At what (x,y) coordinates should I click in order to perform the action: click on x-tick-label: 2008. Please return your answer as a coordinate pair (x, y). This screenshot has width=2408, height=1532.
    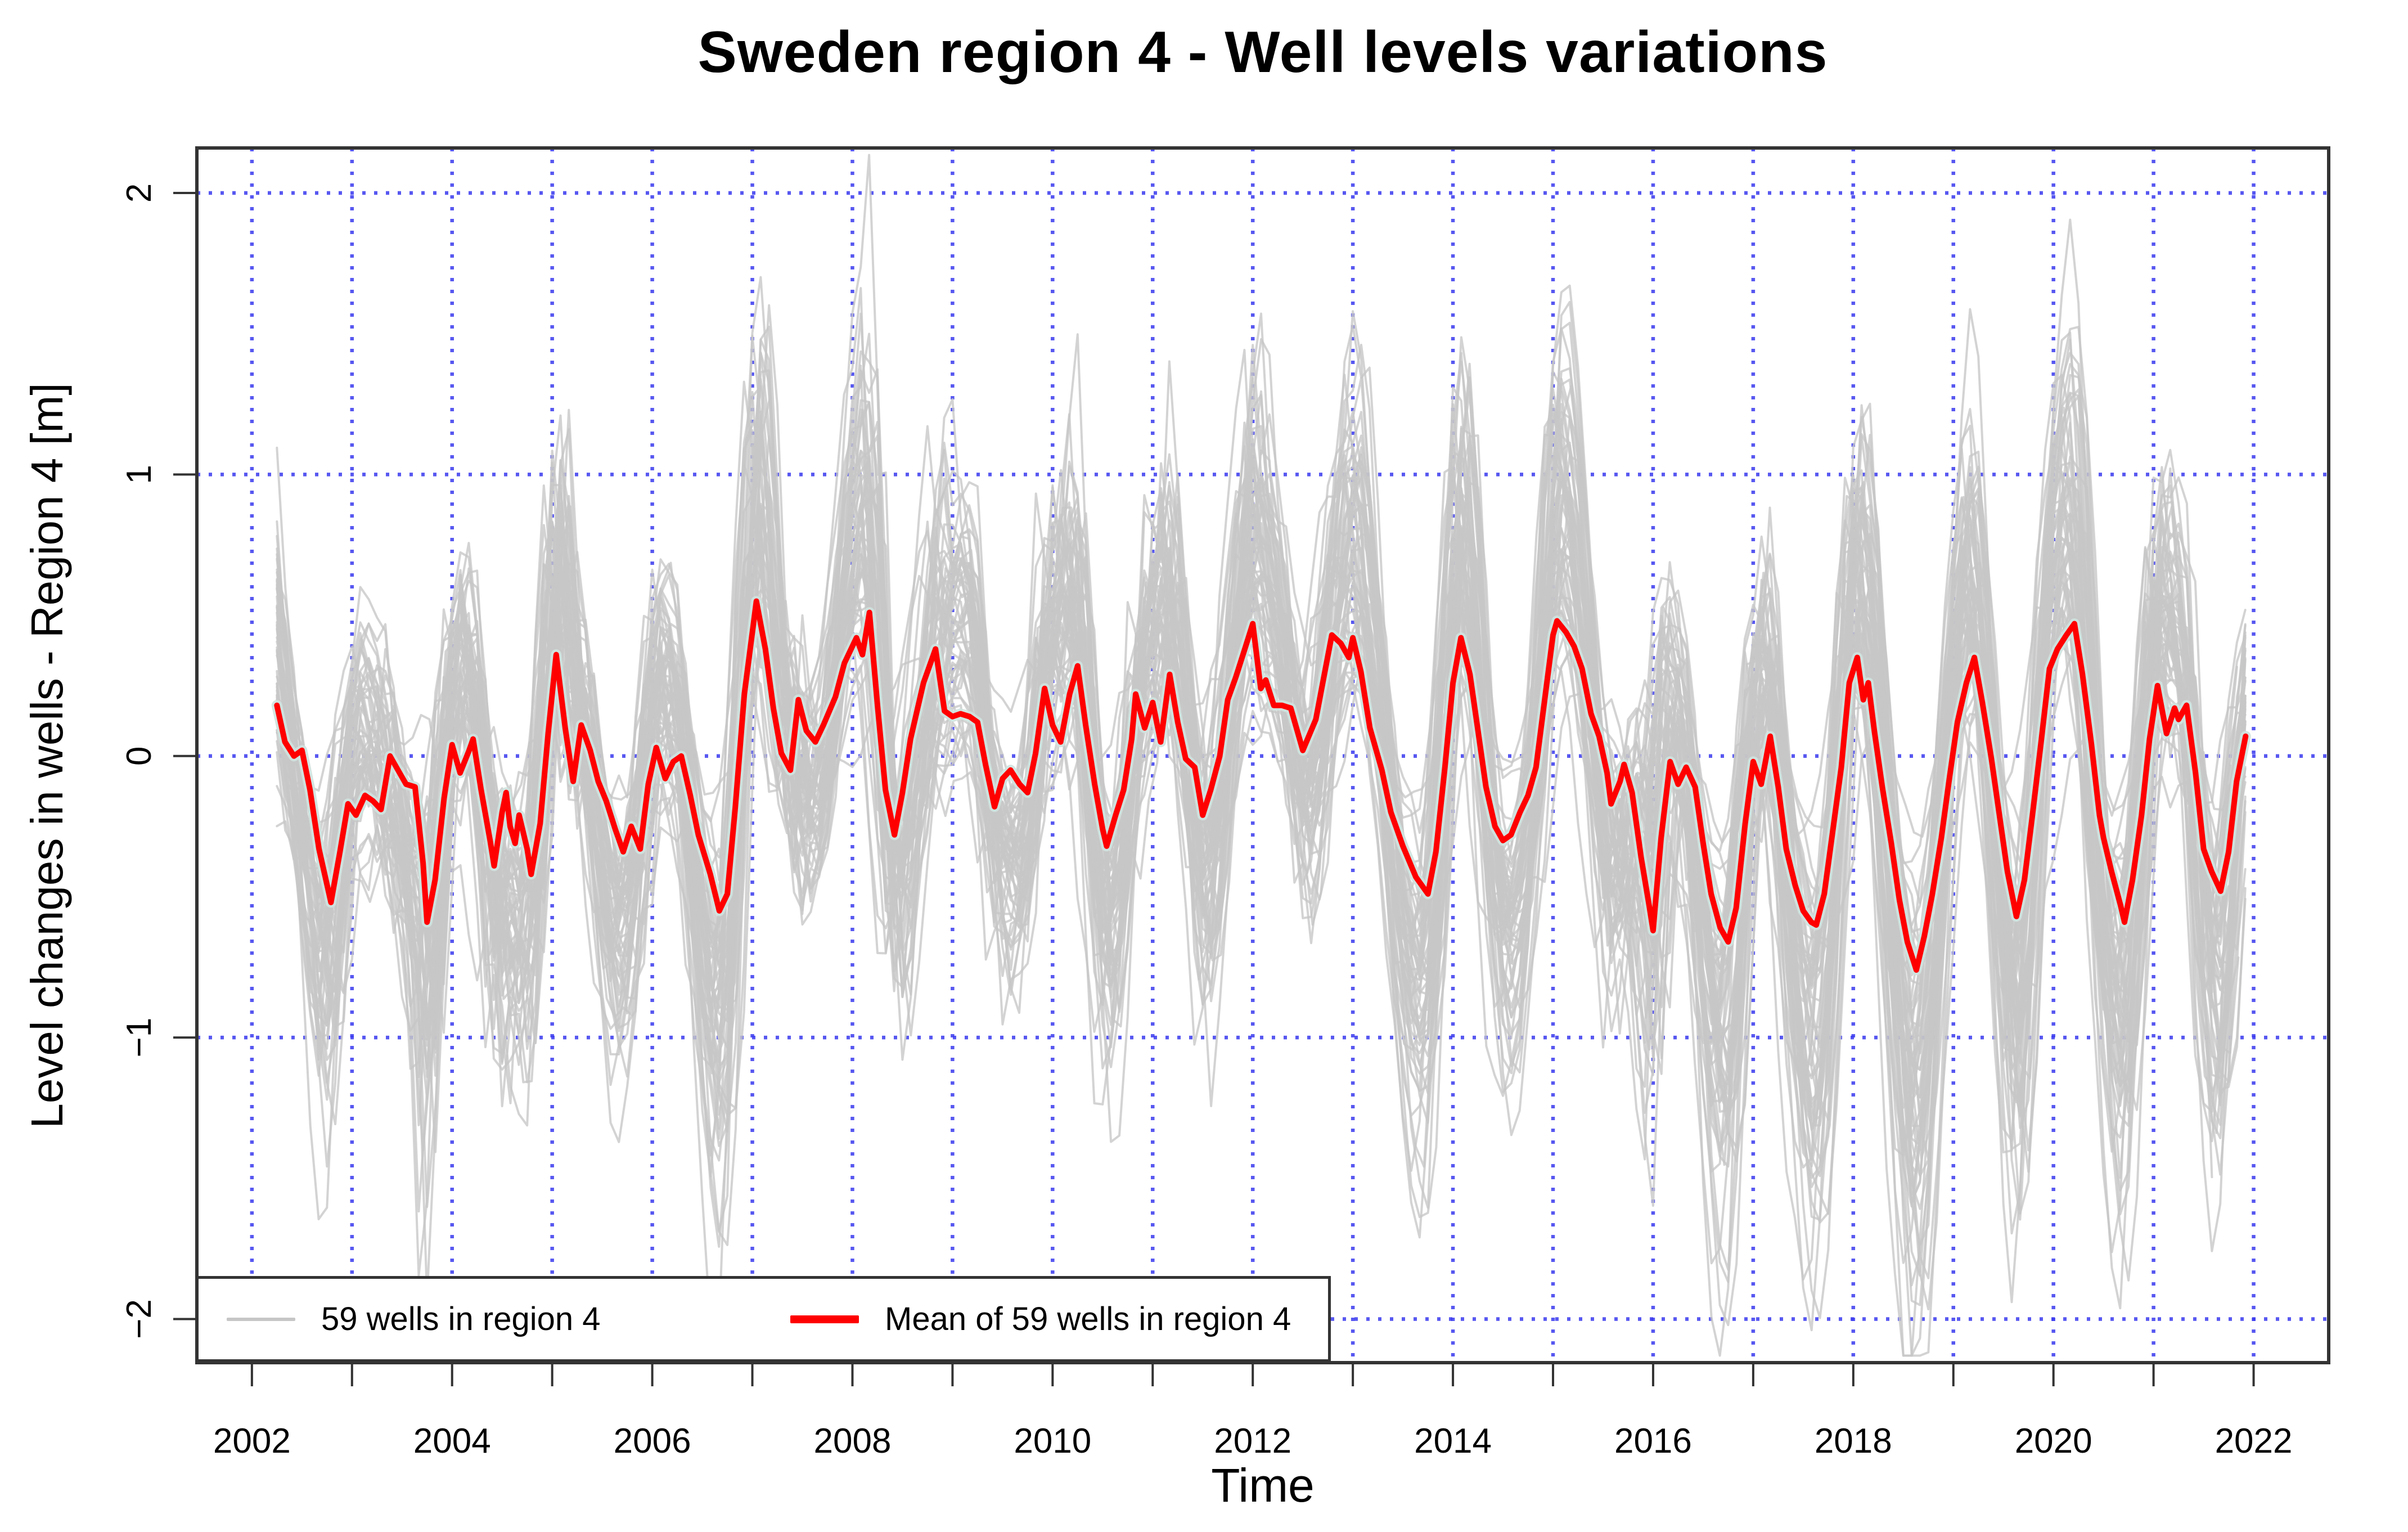
    Looking at the image, I should click on (853, 1441).